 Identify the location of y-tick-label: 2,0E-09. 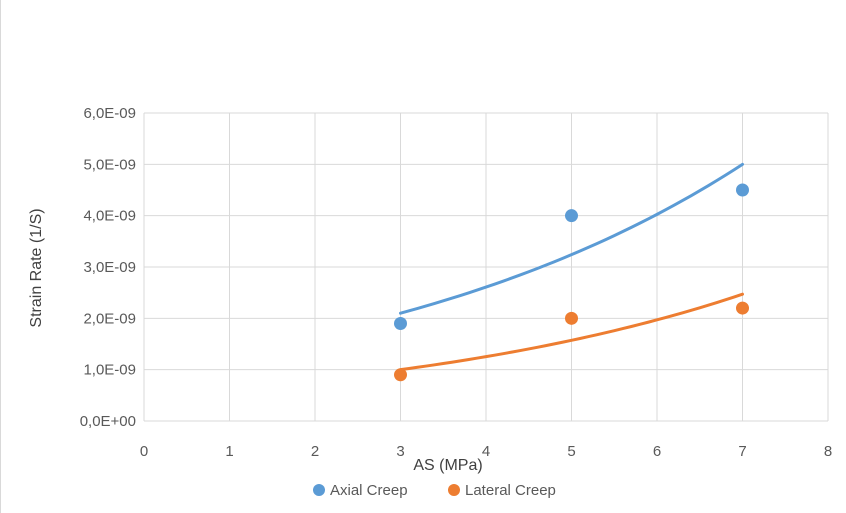
(109, 318).